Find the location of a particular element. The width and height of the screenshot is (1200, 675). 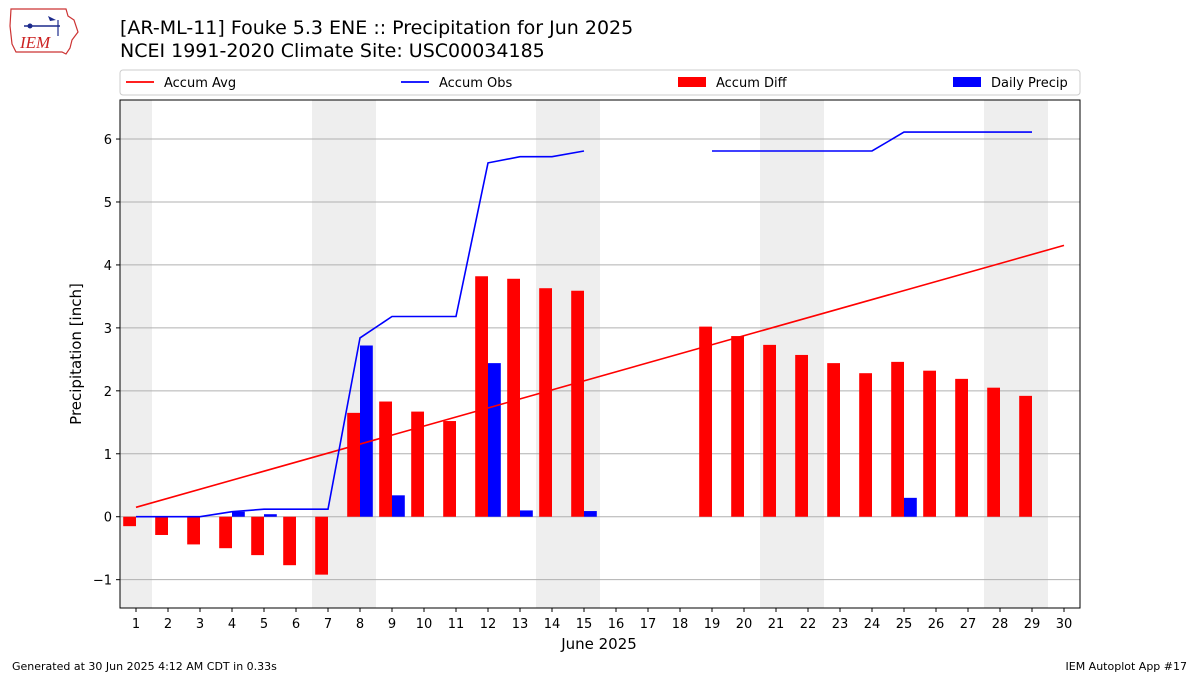

x-tick-label: 8 is located at coordinates (360, 624).